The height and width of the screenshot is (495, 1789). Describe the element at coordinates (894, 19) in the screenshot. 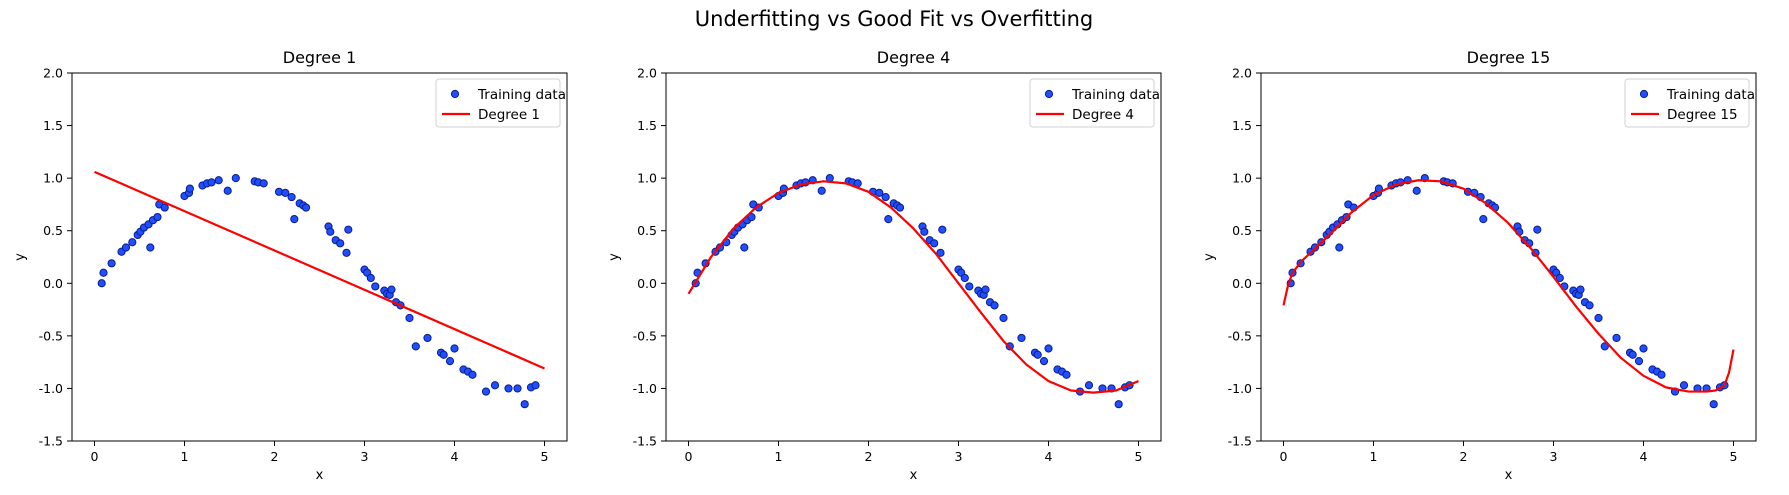

I see `figure-suptitle: Underfitting vs Good Fit vs Overfitting` at that location.